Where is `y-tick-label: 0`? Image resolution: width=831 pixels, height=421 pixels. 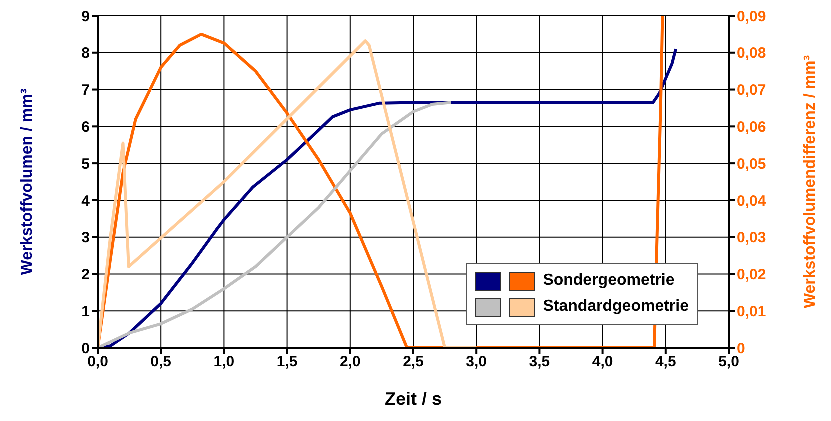
y-tick-label: 0 is located at coordinates (86, 349).